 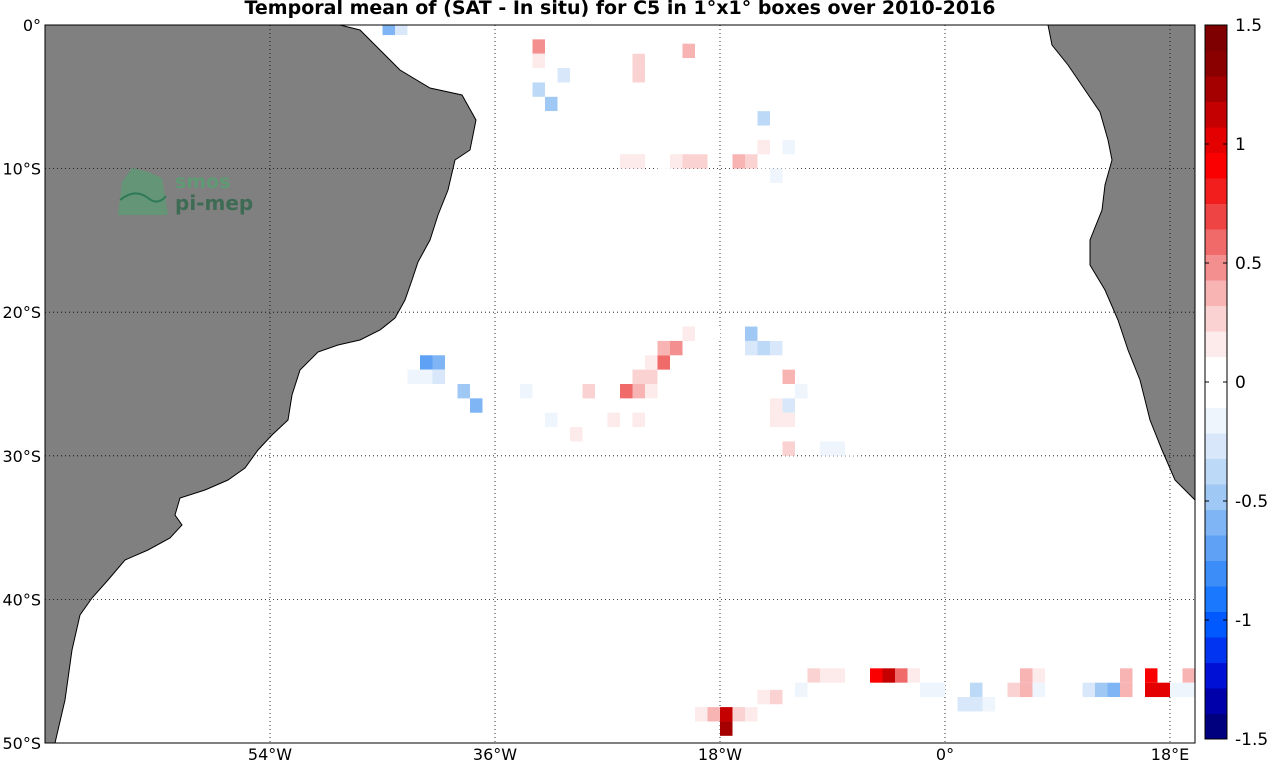 What do you see at coordinates (143, 197) in the screenshot?
I see `logo-wave-icon` at bounding box center [143, 197].